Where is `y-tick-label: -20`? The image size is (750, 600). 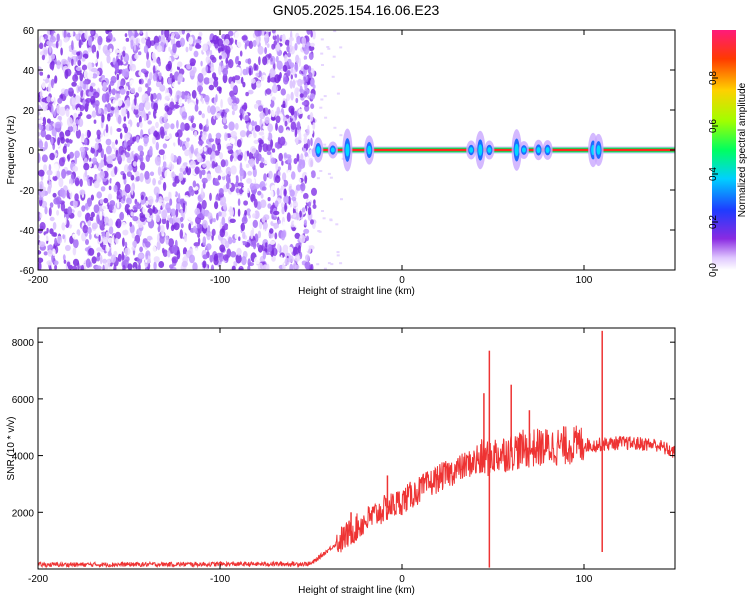 y-tick-label: -20 is located at coordinates (27, 191).